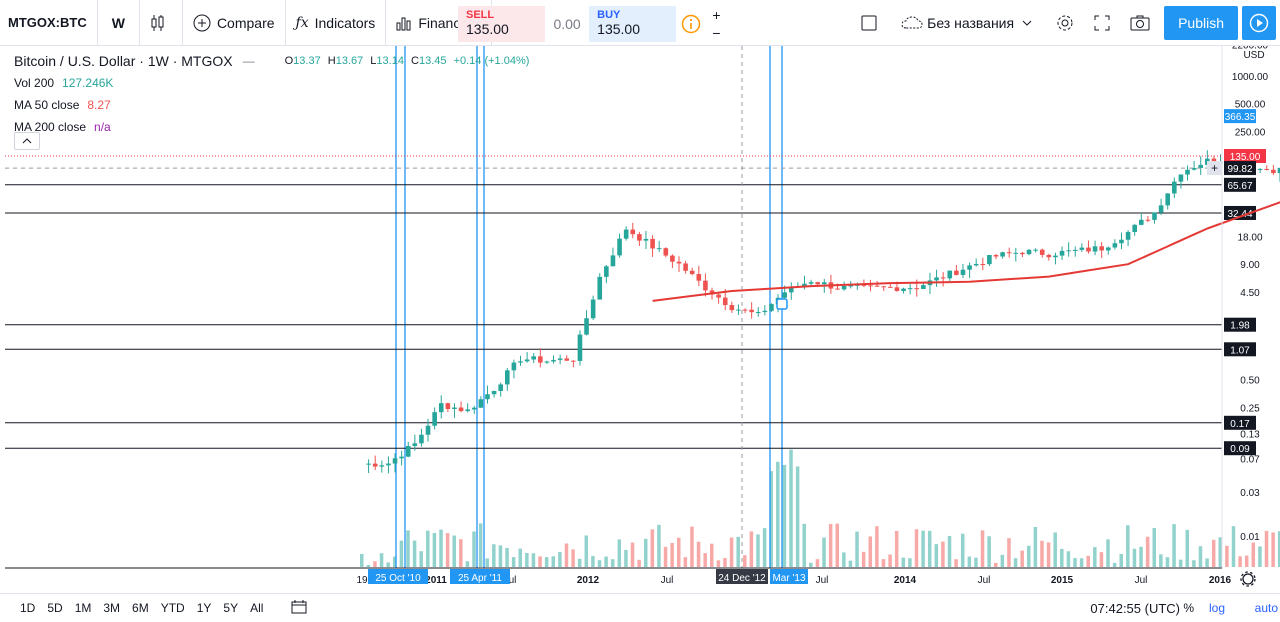  I want to click on utc-clock: 07:42:55 (UTC), so click(1135, 608).